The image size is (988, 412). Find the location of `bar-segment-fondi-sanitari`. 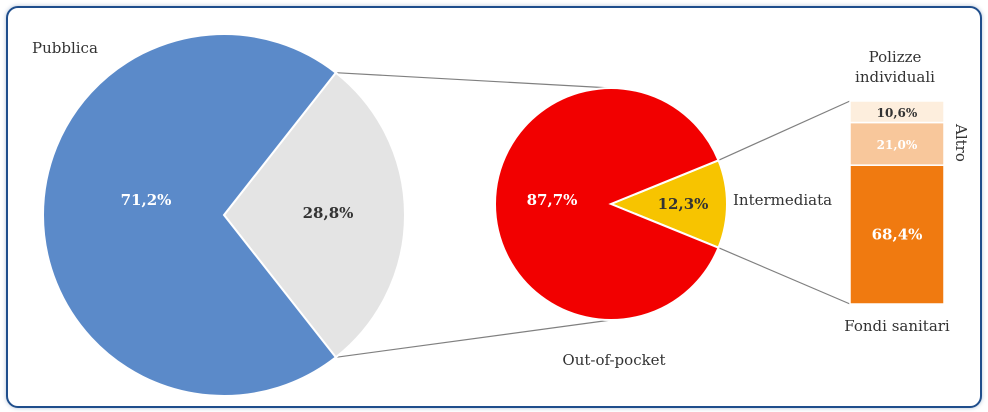

bar-segment-fondi-sanitari is located at coordinates (897, 234).